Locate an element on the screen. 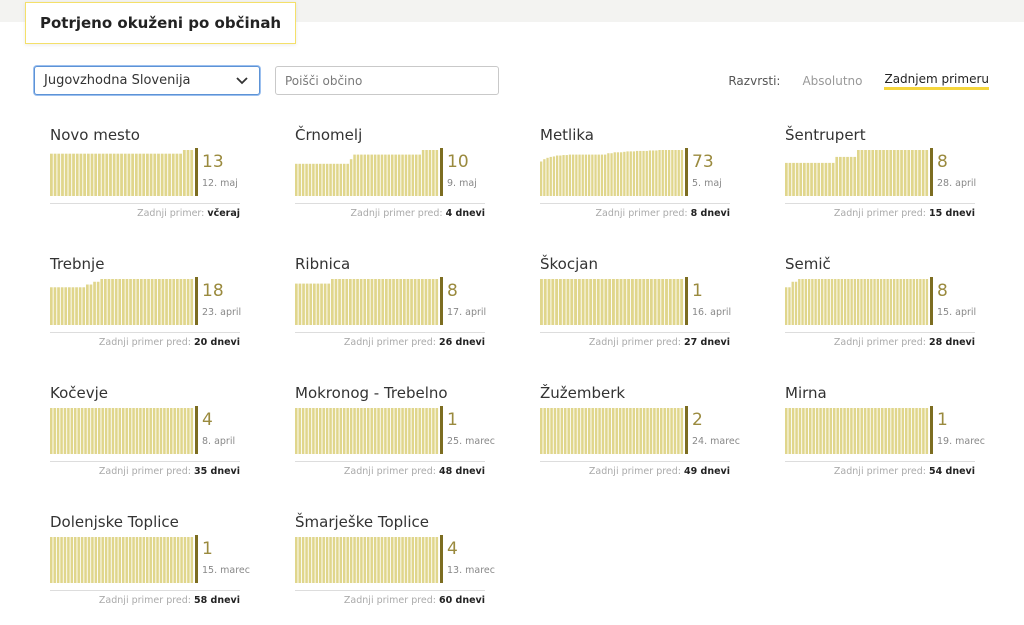 This screenshot has height=625, width=1024. case-count: 8 is located at coordinates (452, 291).